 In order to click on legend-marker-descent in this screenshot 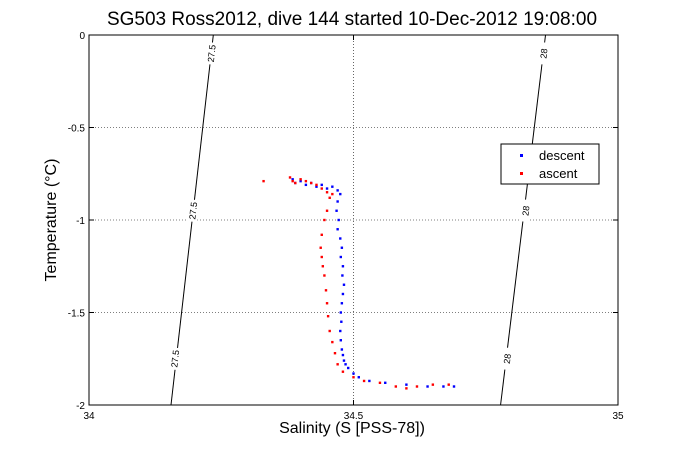, I will do `click(521, 155)`.